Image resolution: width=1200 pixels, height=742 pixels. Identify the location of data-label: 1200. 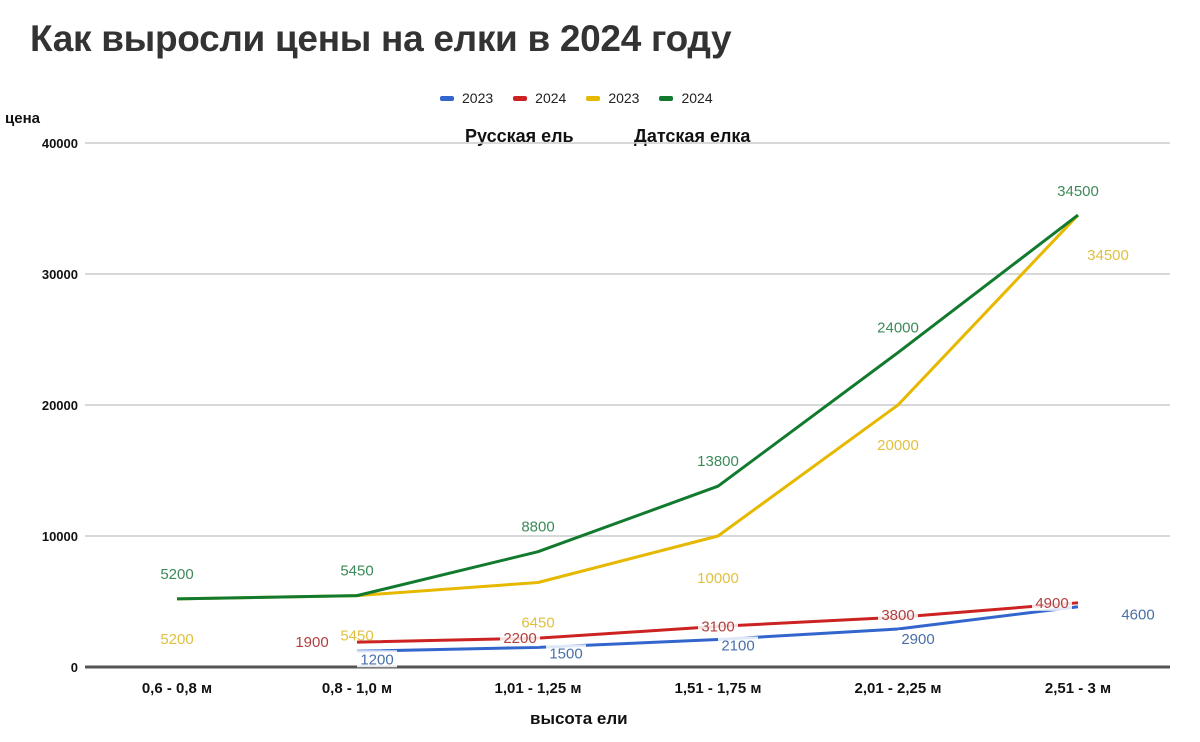
(376, 659).